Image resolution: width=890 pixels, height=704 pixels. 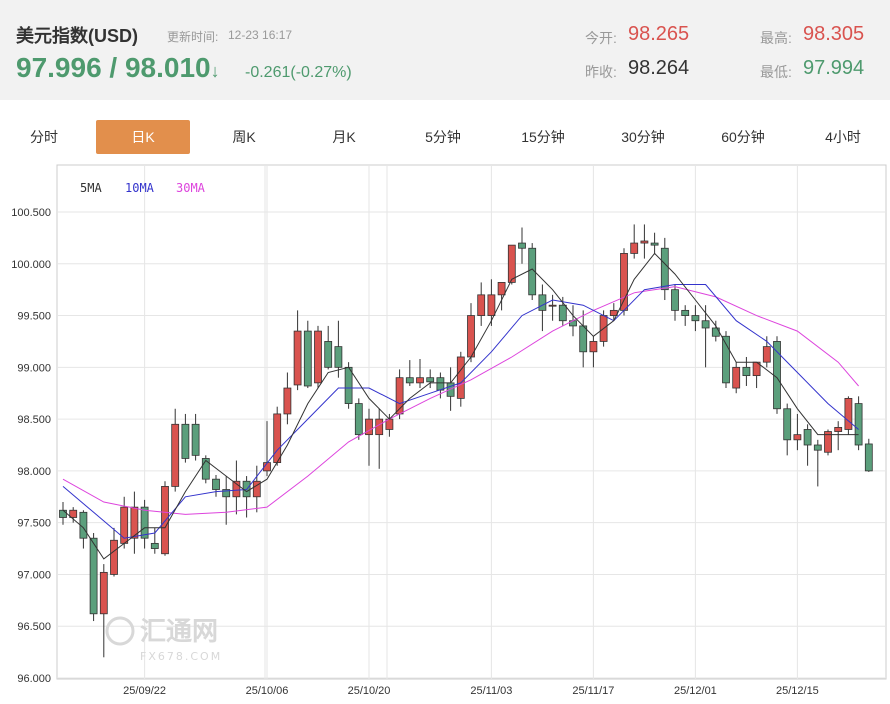 I want to click on down-arrow-icon: ↓, so click(x=215, y=71).